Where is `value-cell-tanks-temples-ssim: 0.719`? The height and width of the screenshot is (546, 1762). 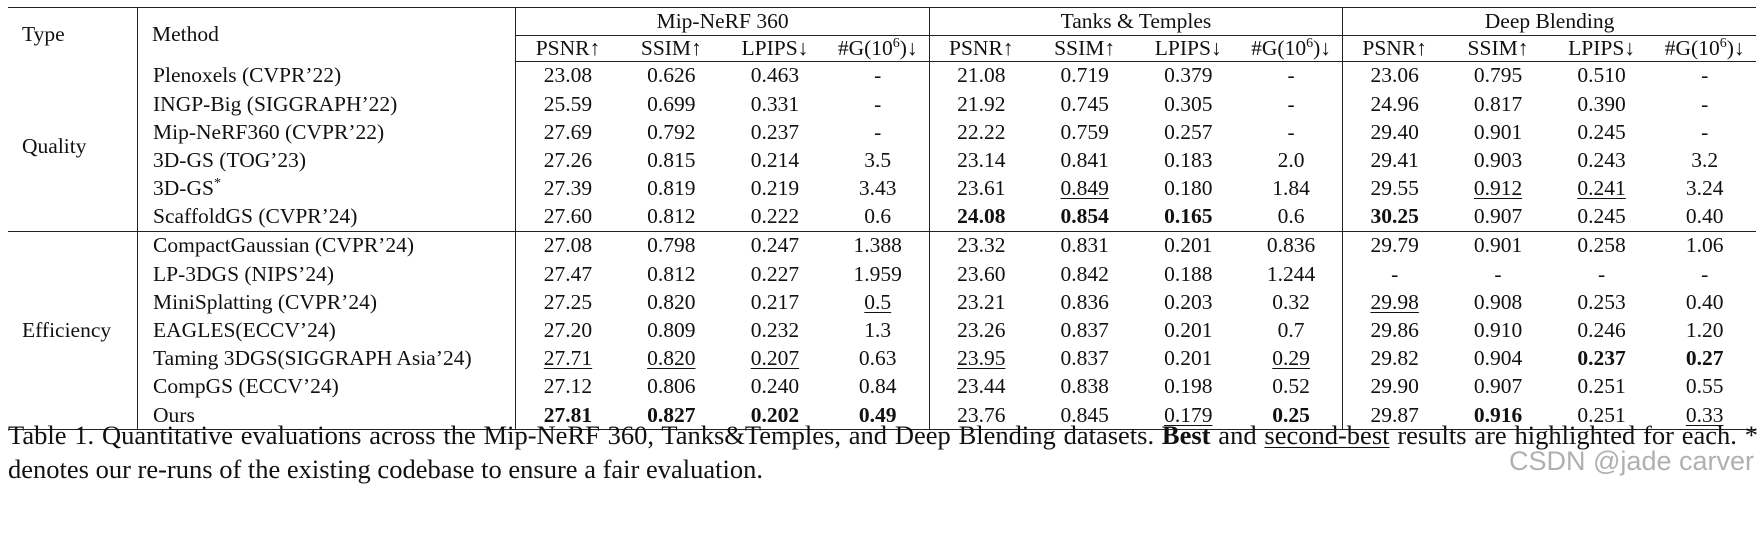 value-cell-tanks-temples-ssim: 0.719 is located at coordinates (1084, 75).